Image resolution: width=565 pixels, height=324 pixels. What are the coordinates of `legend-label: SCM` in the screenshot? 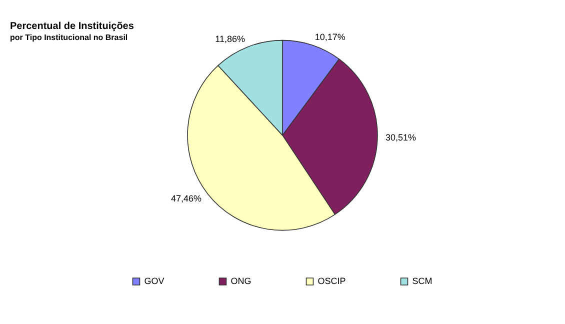 It's located at (422, 281).